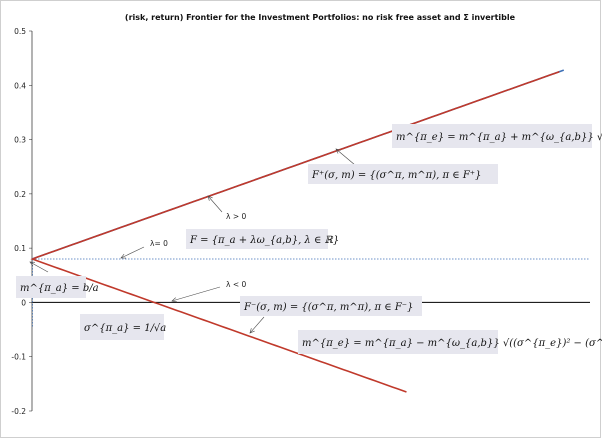 The height and width of the screenshot is (439, 602). Describe the element at coordinates (328, 307) in the screenshot. I see `lower-set-label: F⁻(σ, m) = {(σ^π, m^π), π ∈ F⁻}` at that location.